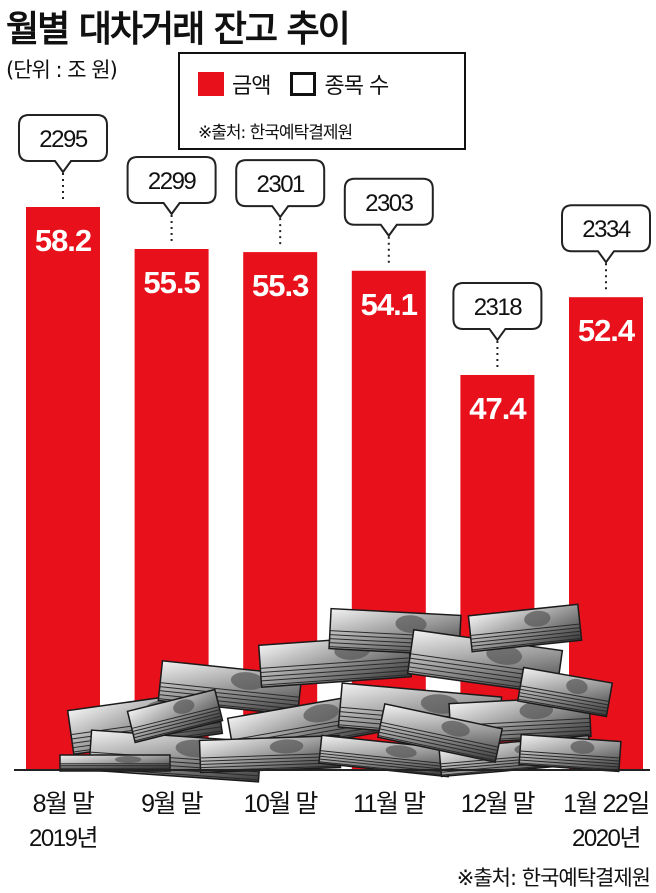 The height and width of the screenshot is (893, 656). What do you see at coordinates (498, 408) in the screenshot?
I see `bar-value-label: 47.4` at bounding box center [498, 408].